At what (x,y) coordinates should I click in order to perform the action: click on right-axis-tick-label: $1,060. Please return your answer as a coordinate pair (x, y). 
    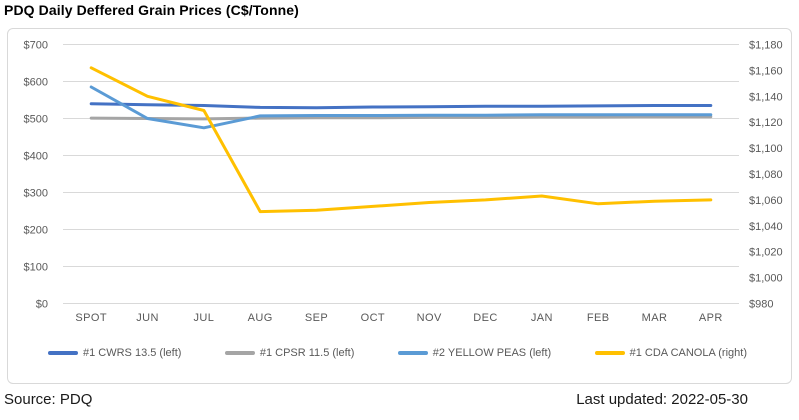
    Looking at the image, I should click on (766, 201).